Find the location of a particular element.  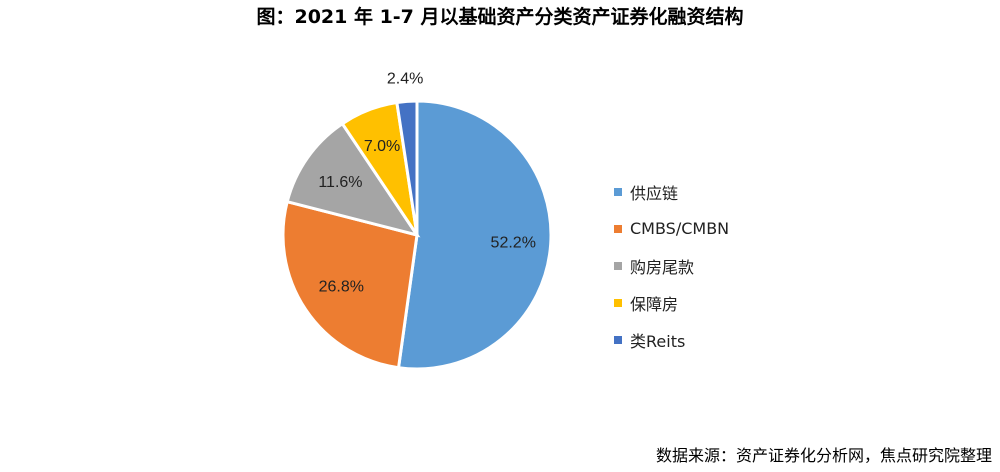

legend-label: CMBS/CMBN is located at coordinates (680, 228).